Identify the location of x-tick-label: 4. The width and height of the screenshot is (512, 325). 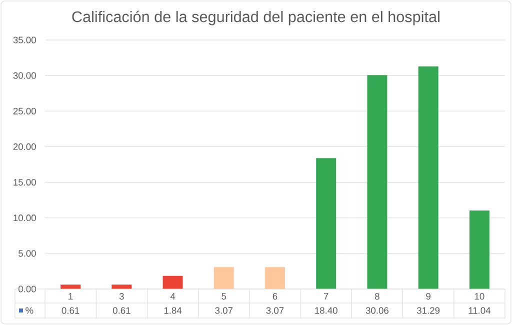
(173, 296).